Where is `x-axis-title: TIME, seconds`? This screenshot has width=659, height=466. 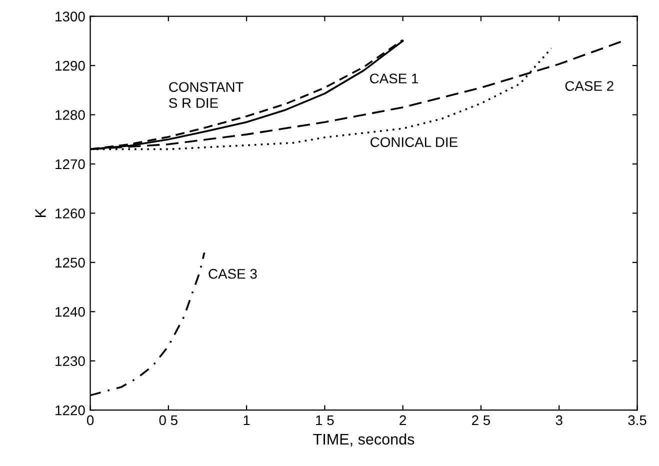
x-axis-title: TIME, seconds is located at coordinates (363, 439).